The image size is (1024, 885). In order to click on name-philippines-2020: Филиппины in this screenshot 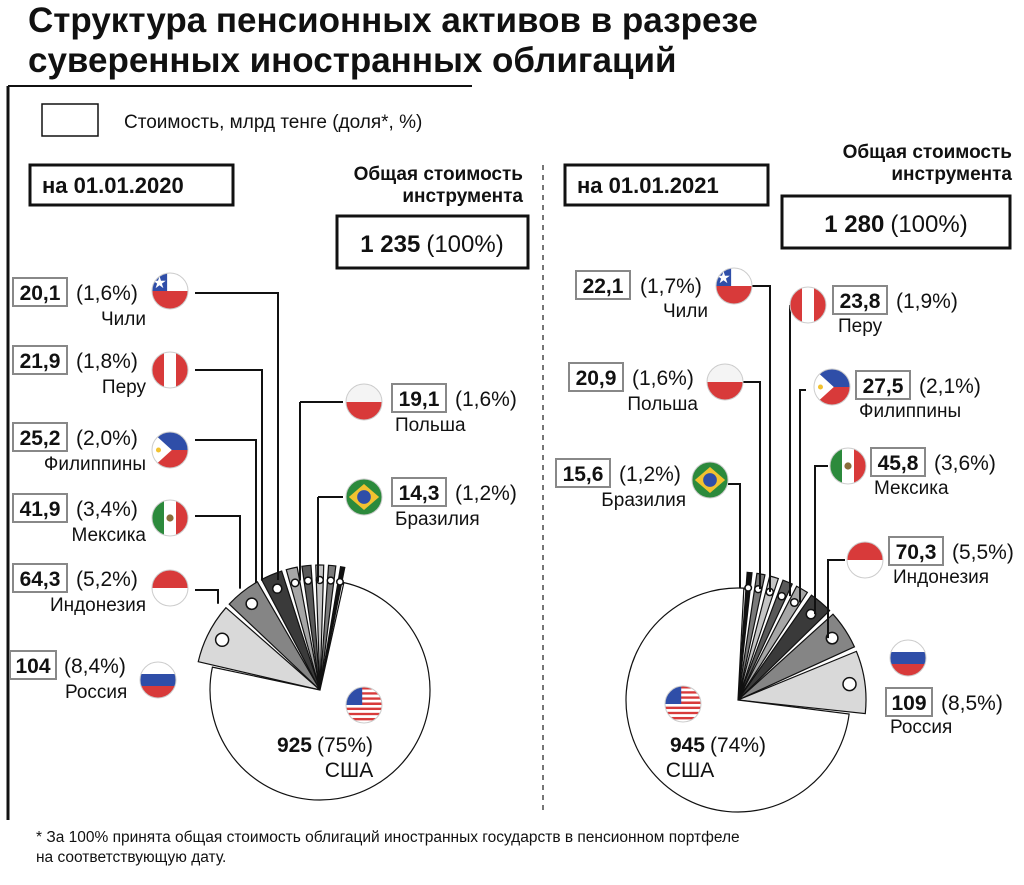, I will do `click(95, 464)`.